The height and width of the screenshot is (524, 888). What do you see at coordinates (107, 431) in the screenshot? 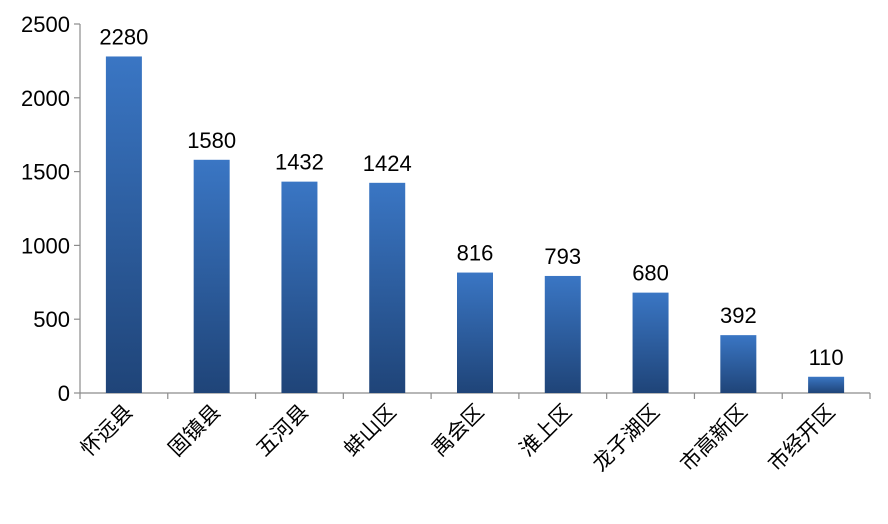
I see `x-category-label: 怀远县` at bounding box center [107, 431].